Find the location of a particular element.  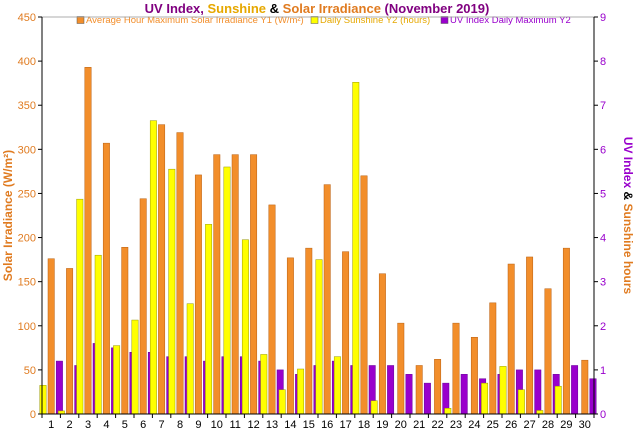

y-right-tick-label-0: 0 is located at coordinates (603, 415).